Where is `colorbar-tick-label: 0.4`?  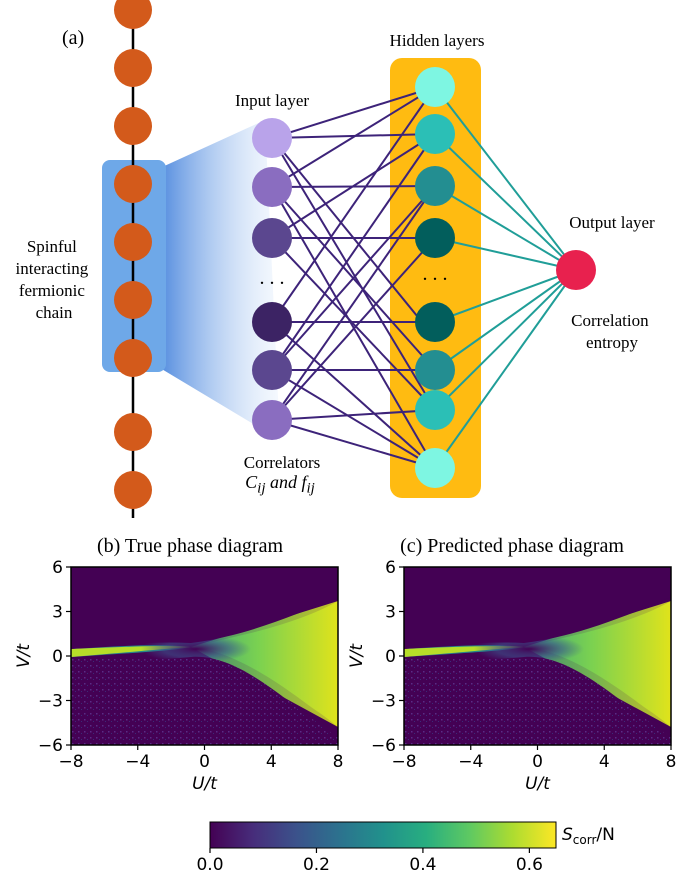 colorbar-tick-label: 0.4 is located at coordinates (422, 864).